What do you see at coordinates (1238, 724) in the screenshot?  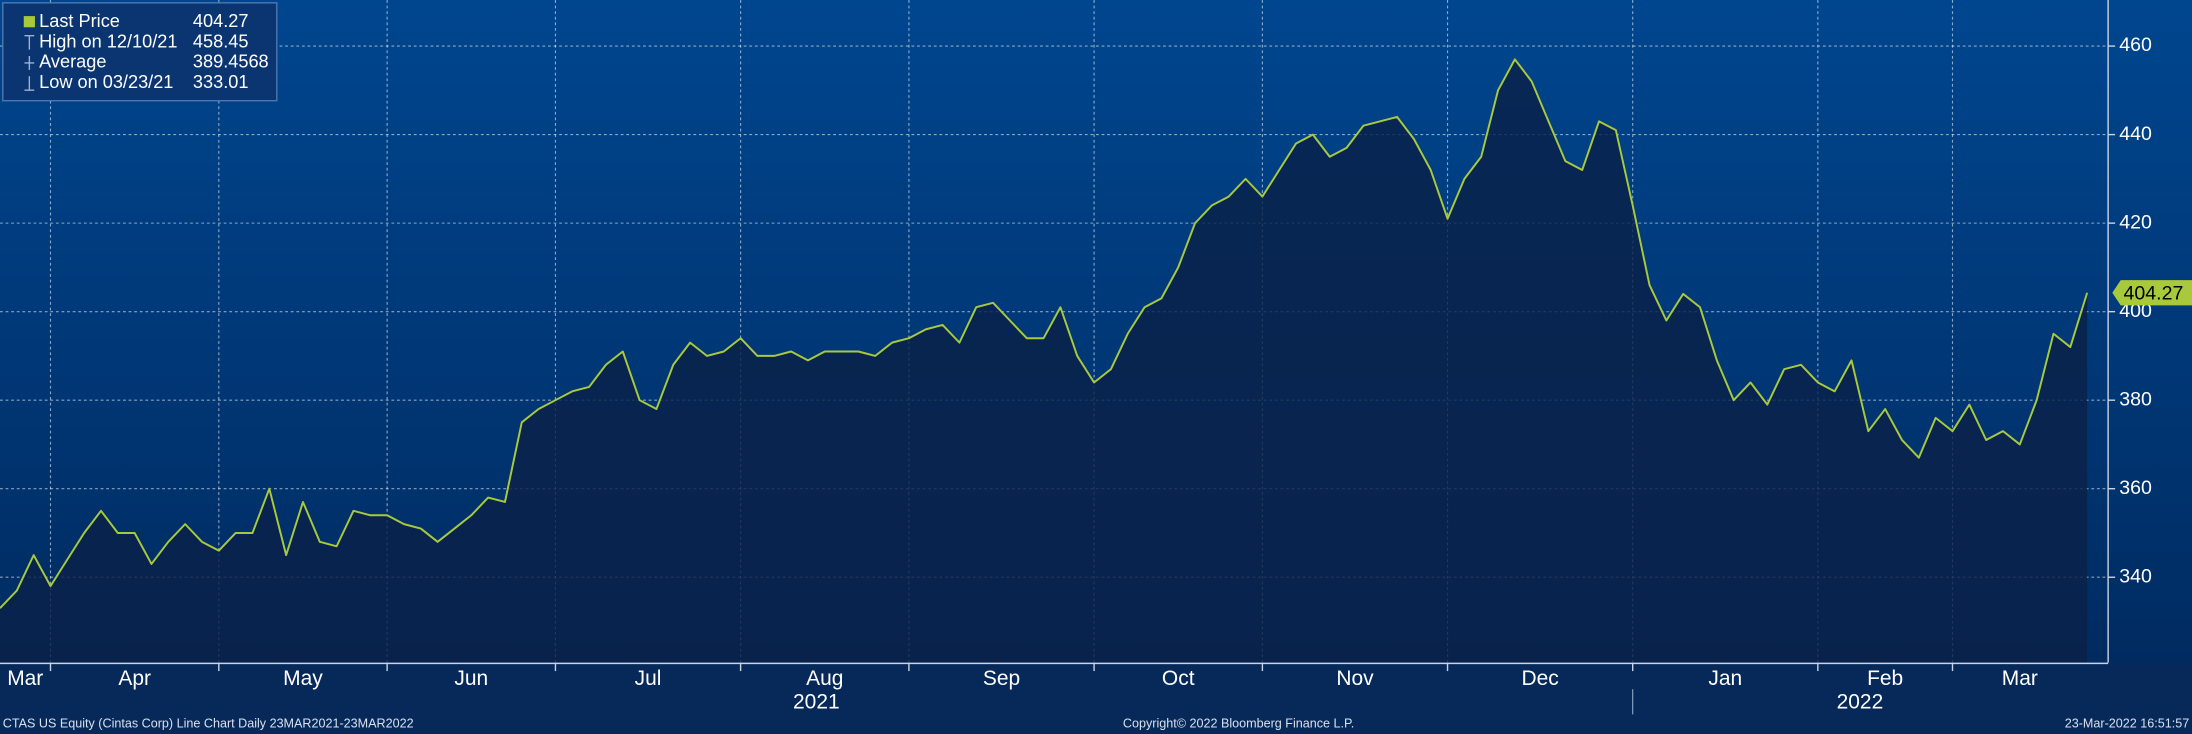 I see `footer-center: Copyright© 2022 Bloomberg Finance L.P.` at bounding box center [1238, 724].